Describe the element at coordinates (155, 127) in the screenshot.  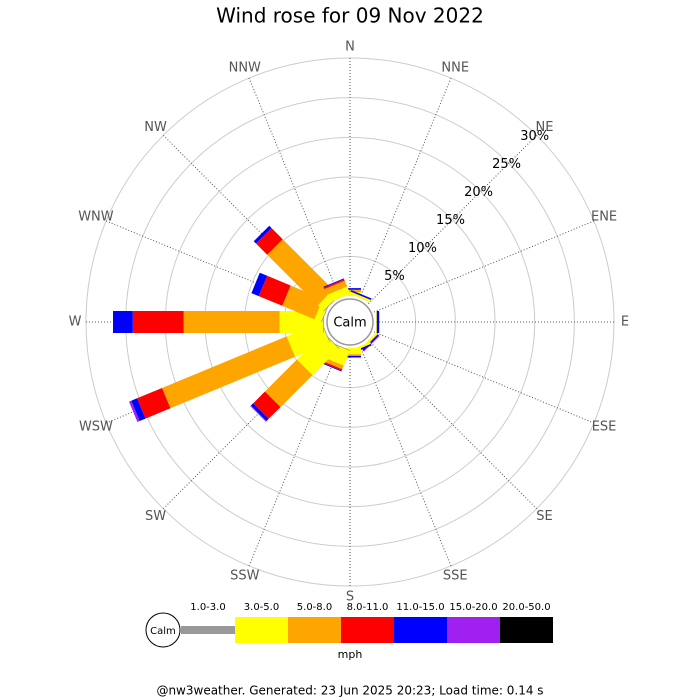
I see `direction-label: NW` at that location.